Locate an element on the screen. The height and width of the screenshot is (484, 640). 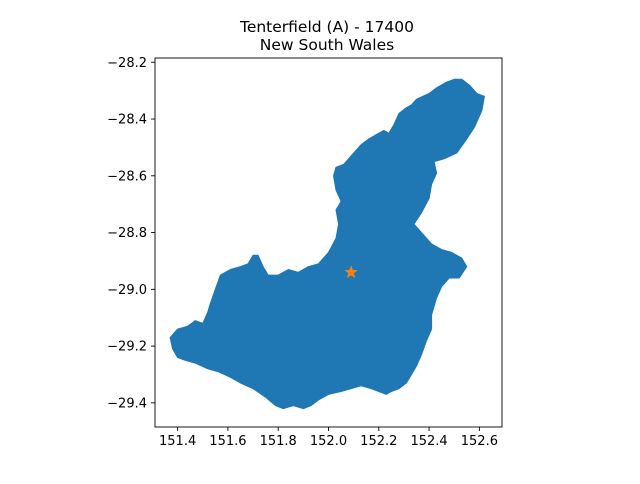
map-title: Tenterfield (A) - 17400 is located at coordinates (326, 27).